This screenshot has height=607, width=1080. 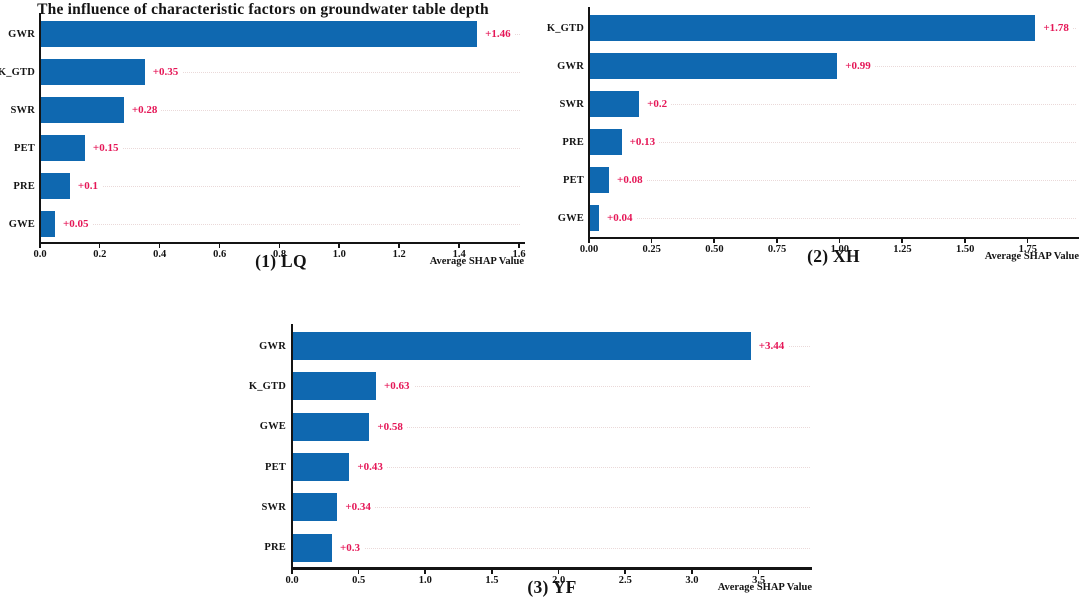 I want to click on x-axis-tick-label: 1.4, so click(x=459, y=254).